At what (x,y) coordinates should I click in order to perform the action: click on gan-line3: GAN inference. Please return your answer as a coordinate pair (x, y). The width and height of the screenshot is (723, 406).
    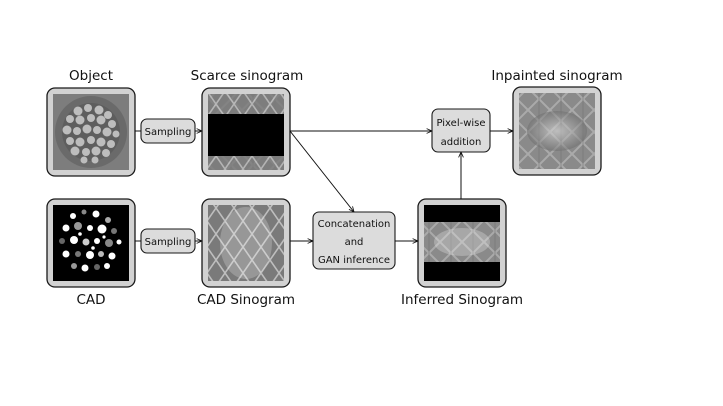
    Looking at the image, I should click on (354, 260).